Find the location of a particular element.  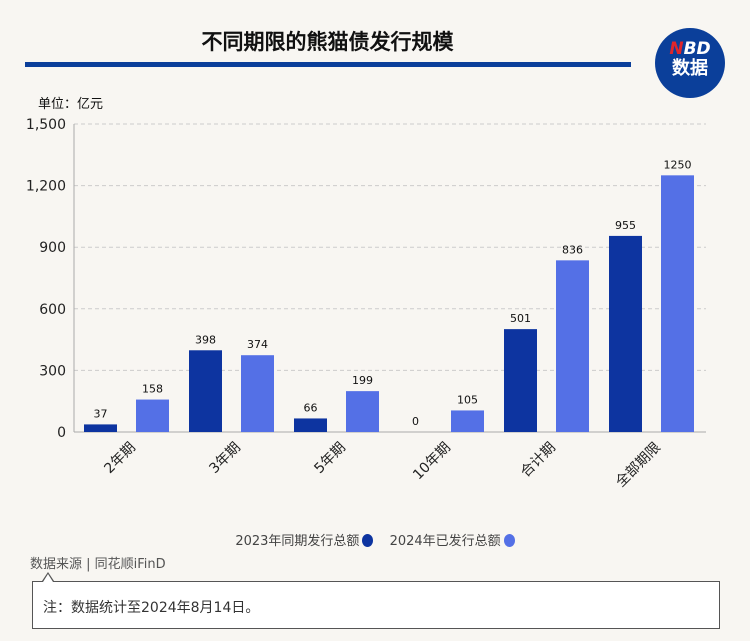

x-tick-label: 合计期 is located at coordinates (538, 460).